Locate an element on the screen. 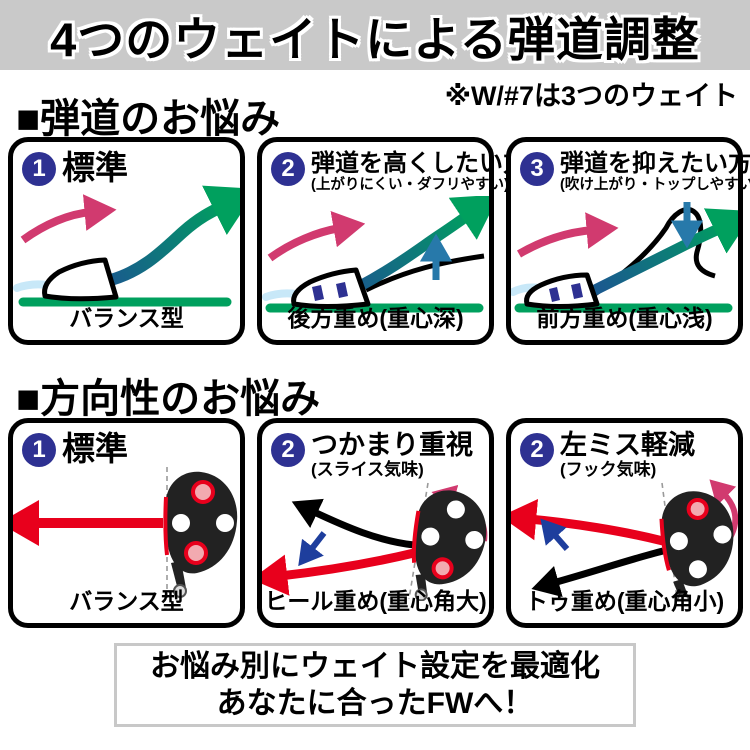  number-badge: 3 is located at coordinates (537, 169).